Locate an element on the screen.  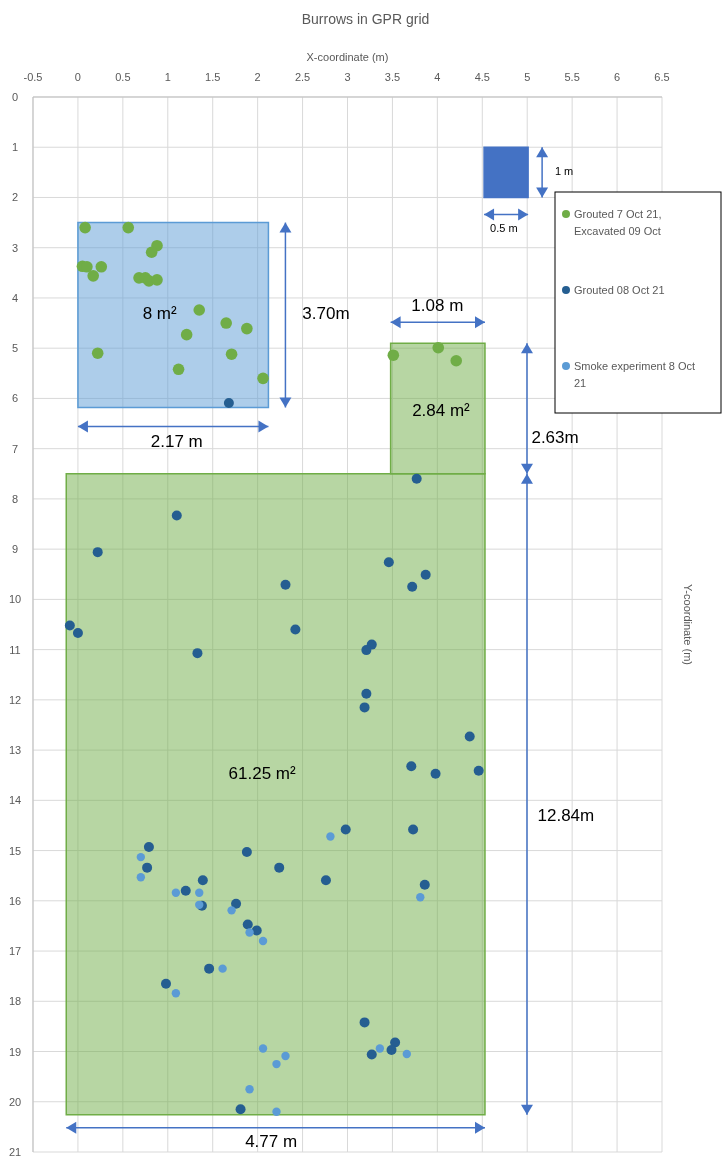
annotation: 4.77 m is located at coordinates (271, 1141).